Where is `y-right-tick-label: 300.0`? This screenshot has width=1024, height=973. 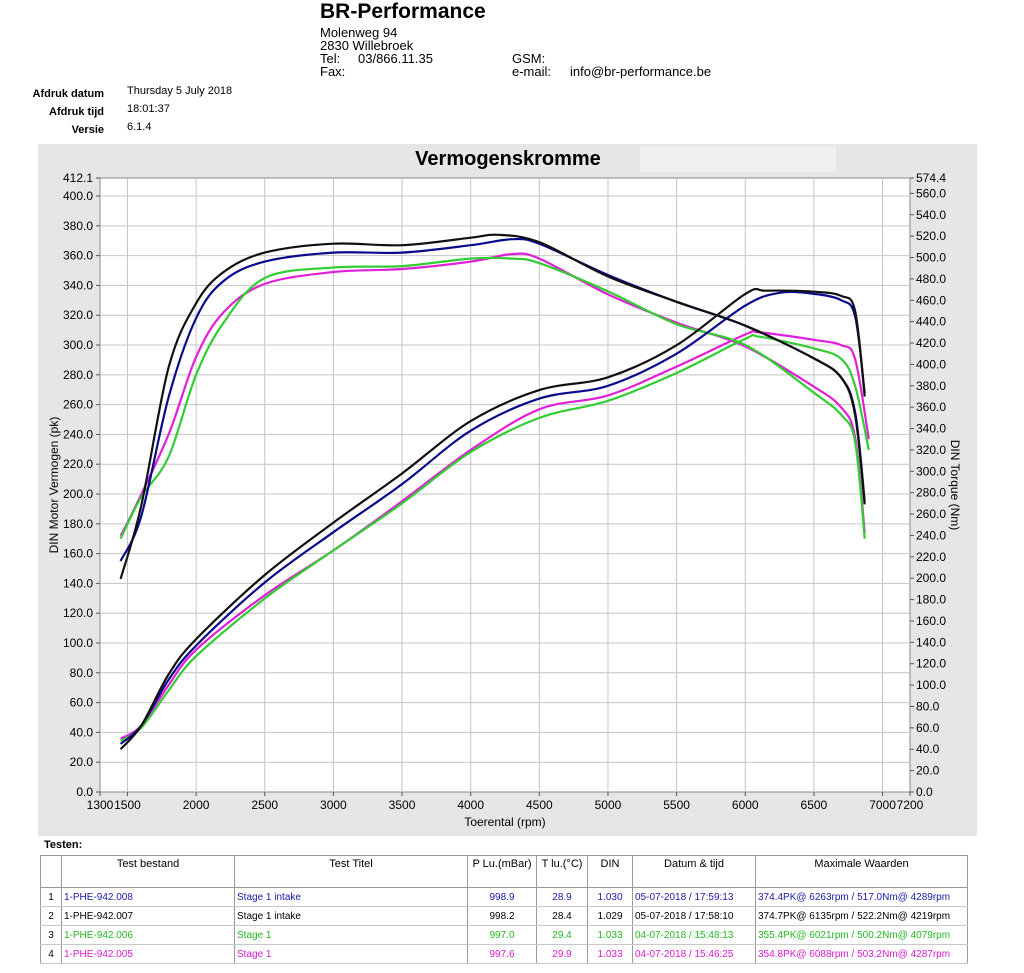
y-right-tick-label: 300.0 is located at coordinates (931, 471).